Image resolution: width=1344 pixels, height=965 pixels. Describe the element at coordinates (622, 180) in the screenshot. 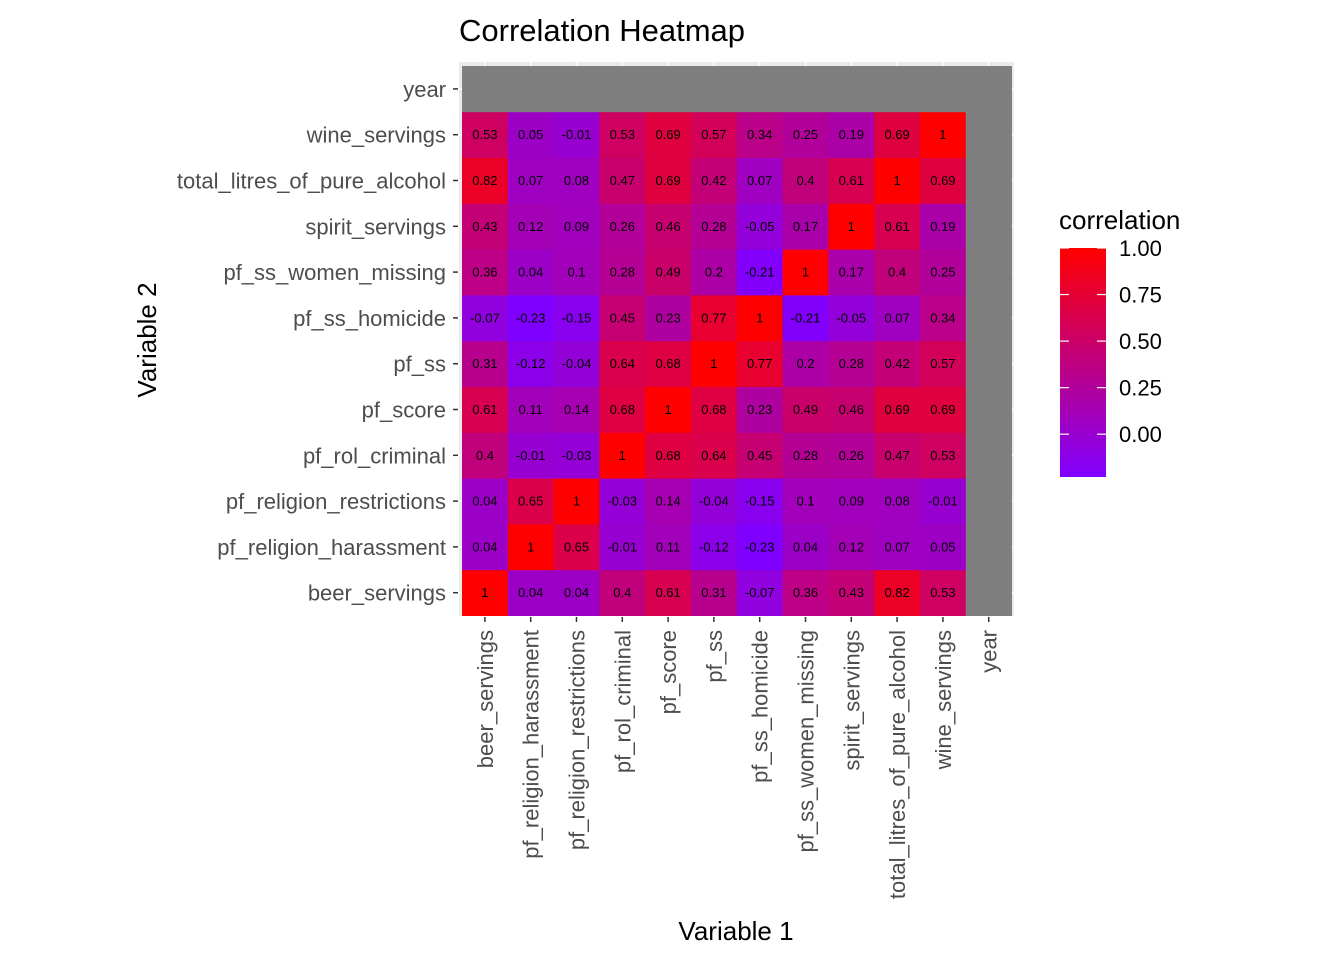

I see `cell-value-label: 0.47` at that location.